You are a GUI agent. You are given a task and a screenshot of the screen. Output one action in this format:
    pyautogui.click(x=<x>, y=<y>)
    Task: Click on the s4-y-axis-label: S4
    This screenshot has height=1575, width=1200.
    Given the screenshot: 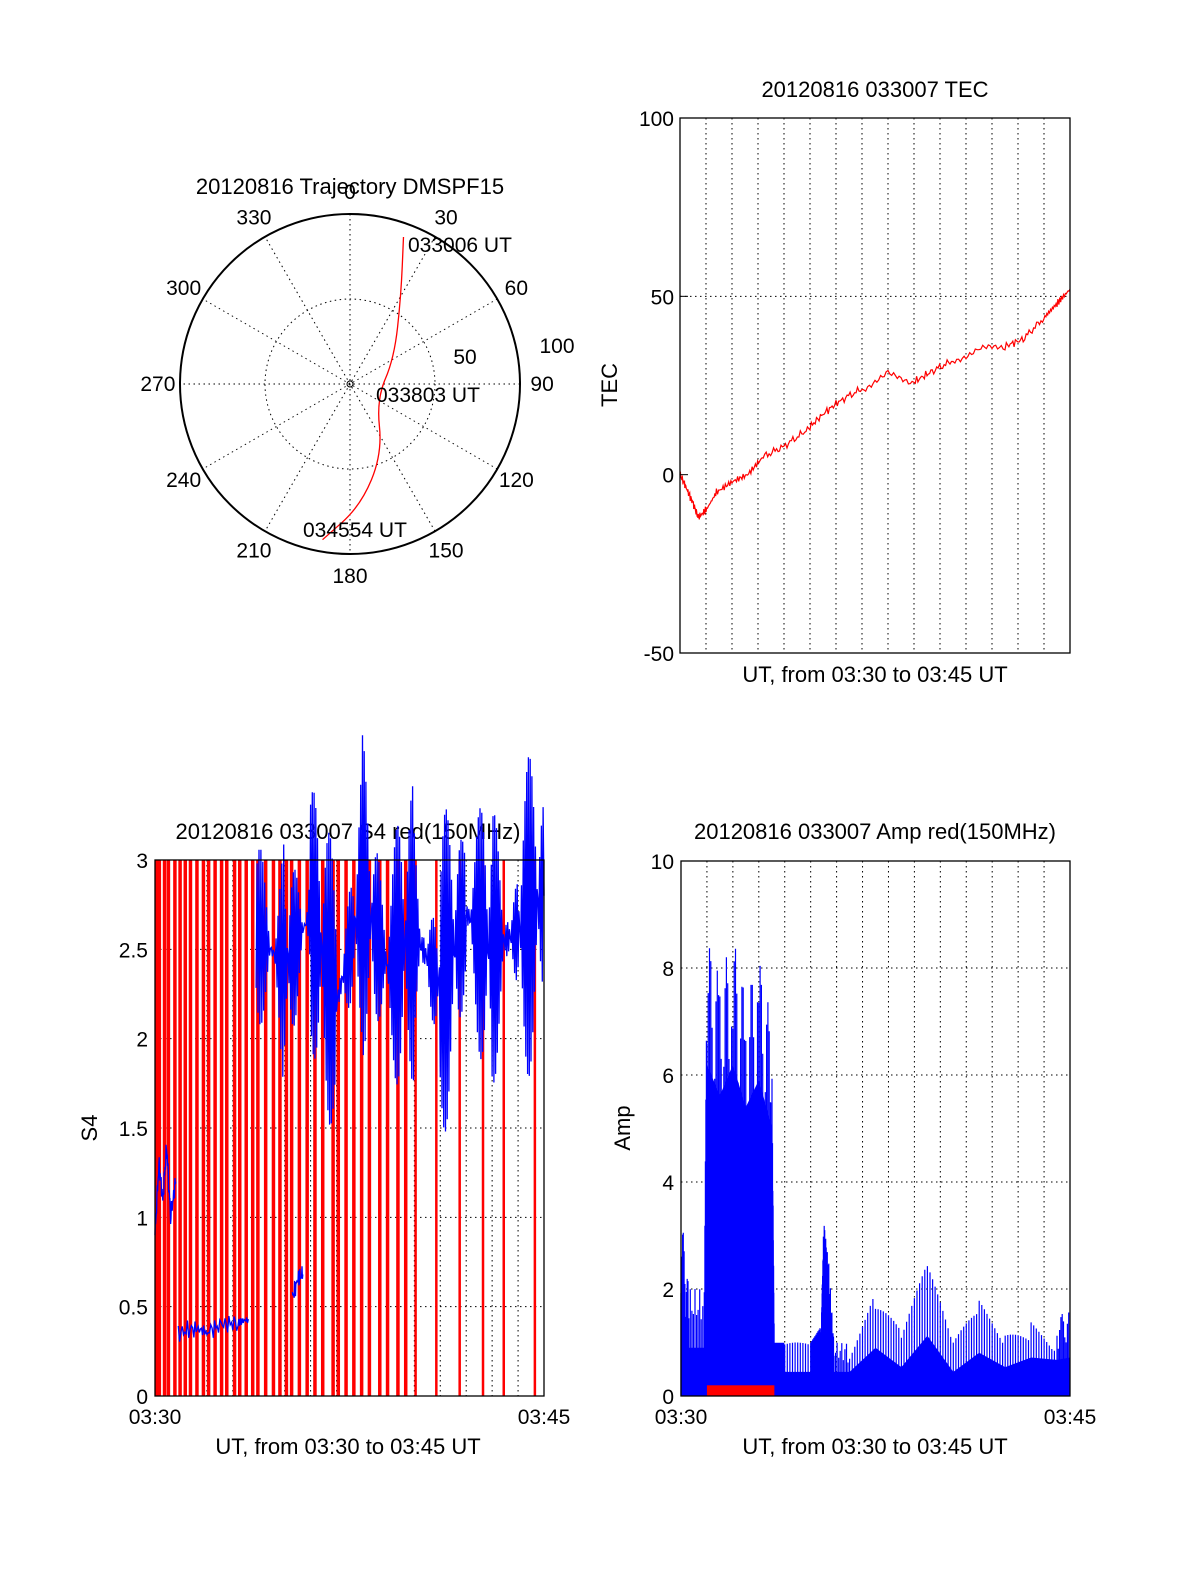 What is the action you would take?
    pyautogui.click(x=89, y=1128)
    